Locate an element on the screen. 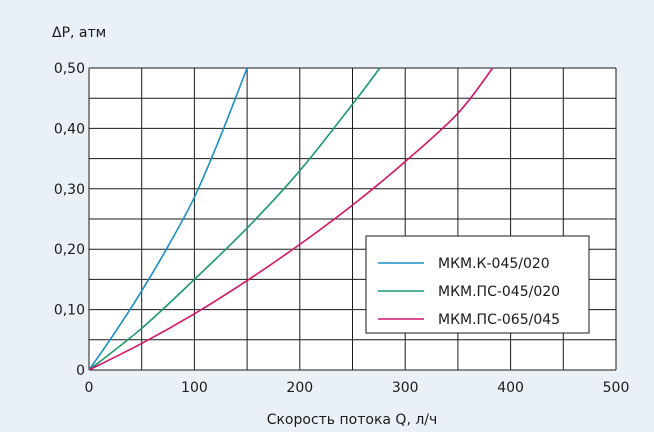 This screenshot has height=432, width=654. legend-label-3: МКМ.ПС-065/045 is located at coordinates (499, 320).